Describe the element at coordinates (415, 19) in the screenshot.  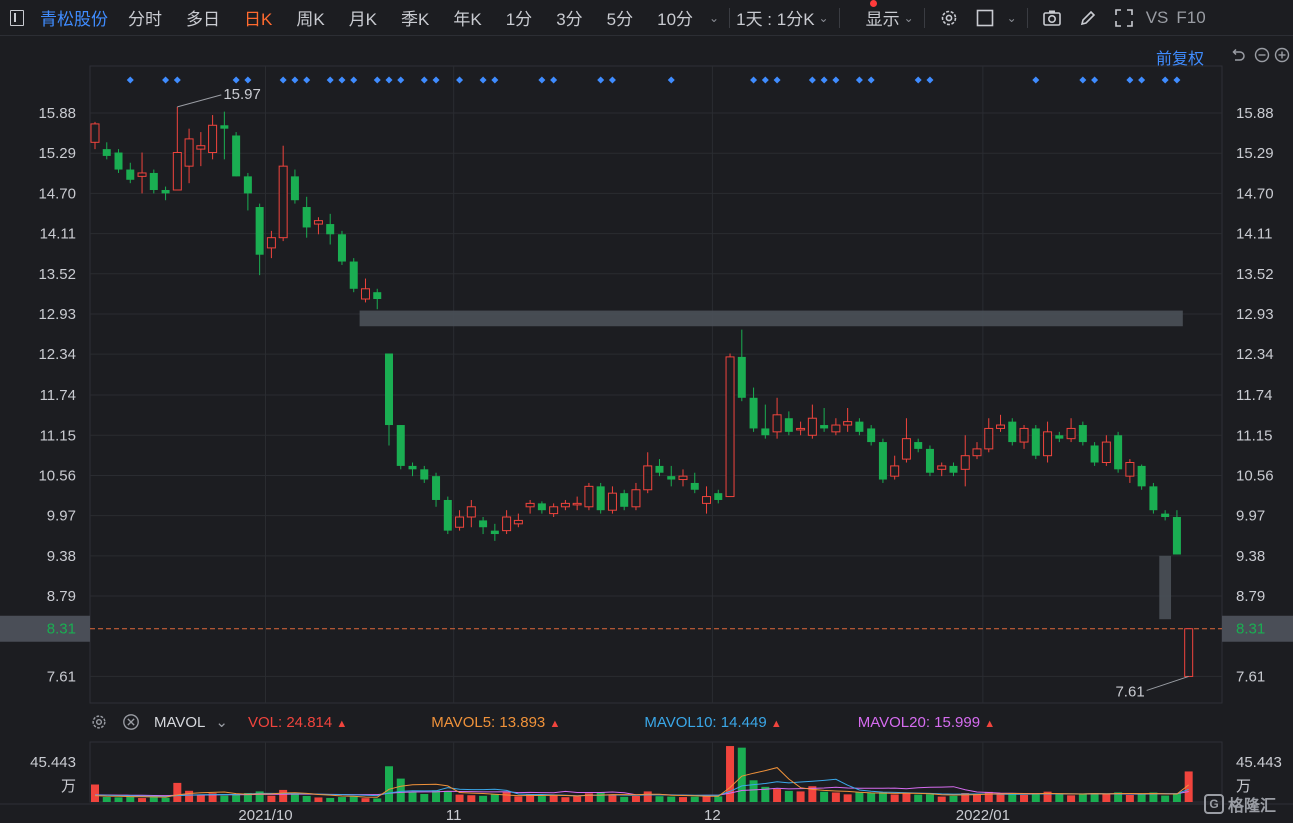
I see `period-tab-quarterly: 季K` at that location.